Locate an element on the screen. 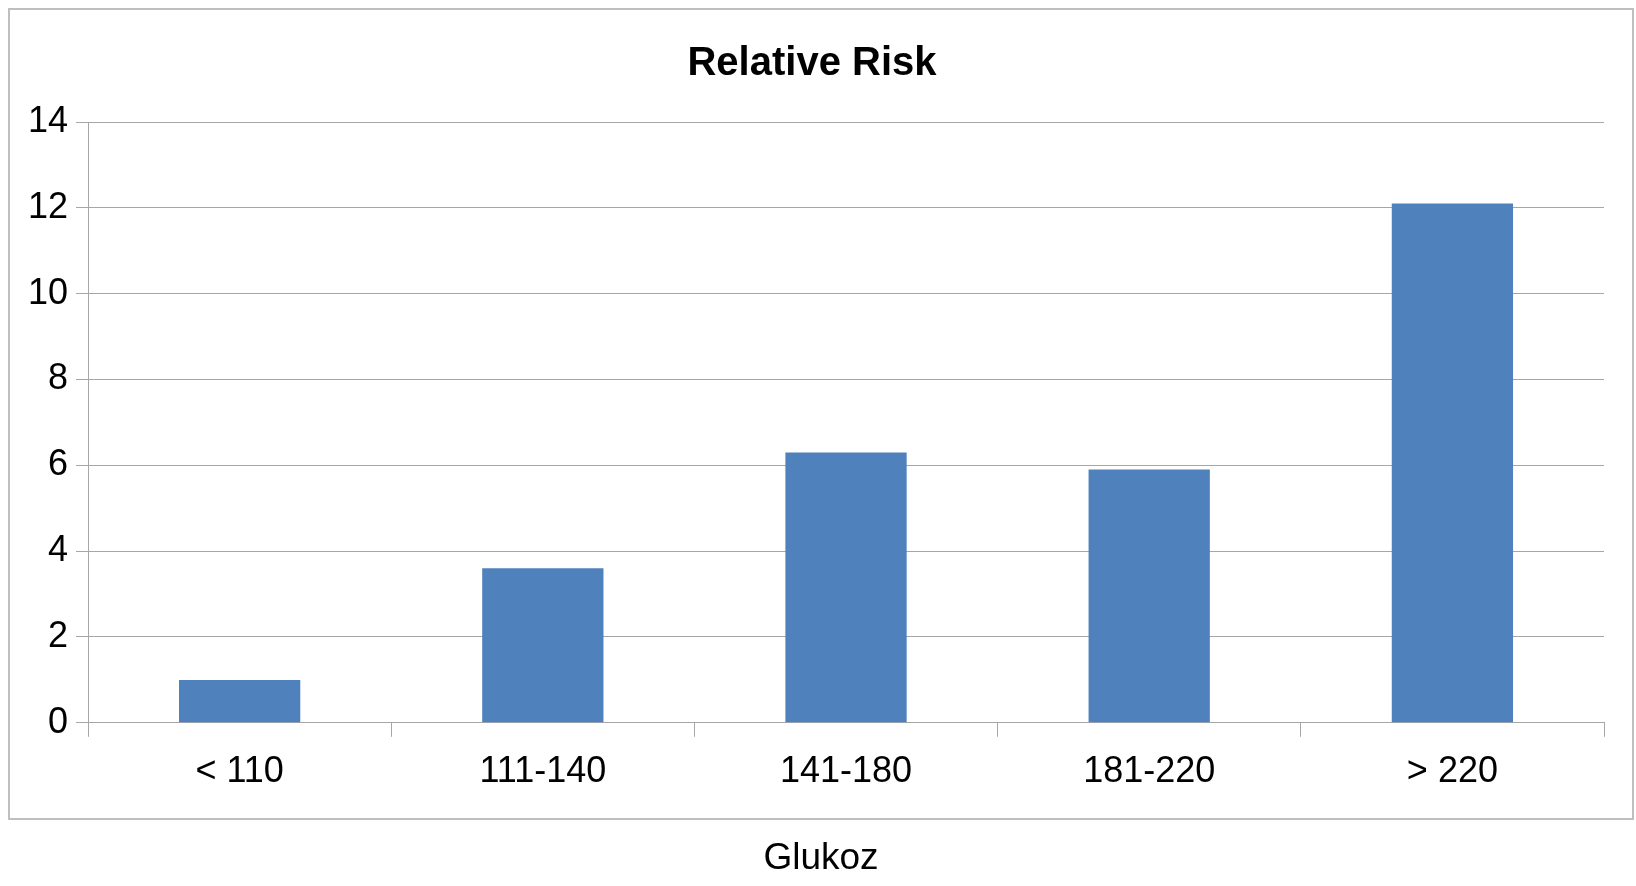  x-tick-label: < 110 is located at coordinates (239, 770).